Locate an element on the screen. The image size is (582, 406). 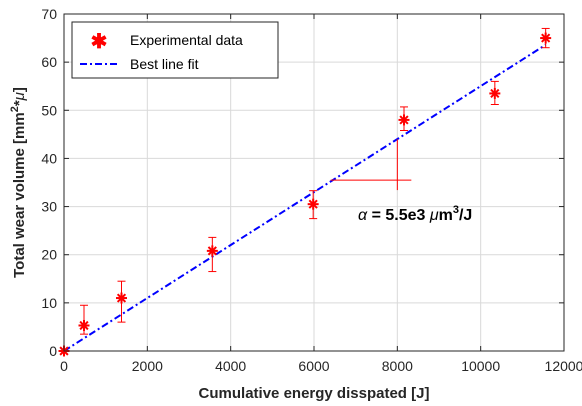
x-tick-label: 2000 is located at coordinates (147, 366).